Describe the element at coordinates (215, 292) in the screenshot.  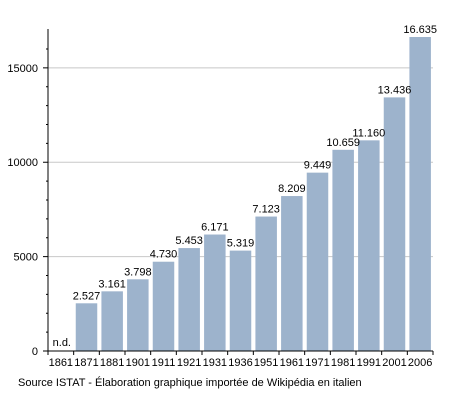
I see `bar-1931` at that location.